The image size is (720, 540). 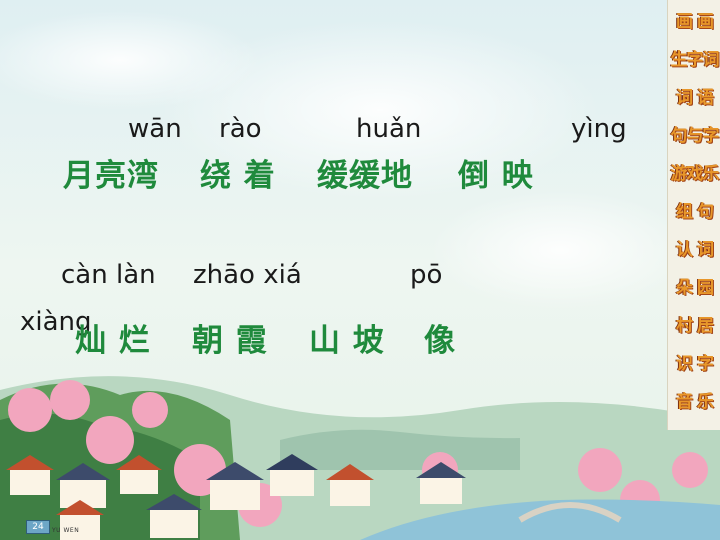 What do you see at coordinates (56, 322) in the screenshot?
I see `pinyin-xiang: xiàng` at bounding box center [56, 322].